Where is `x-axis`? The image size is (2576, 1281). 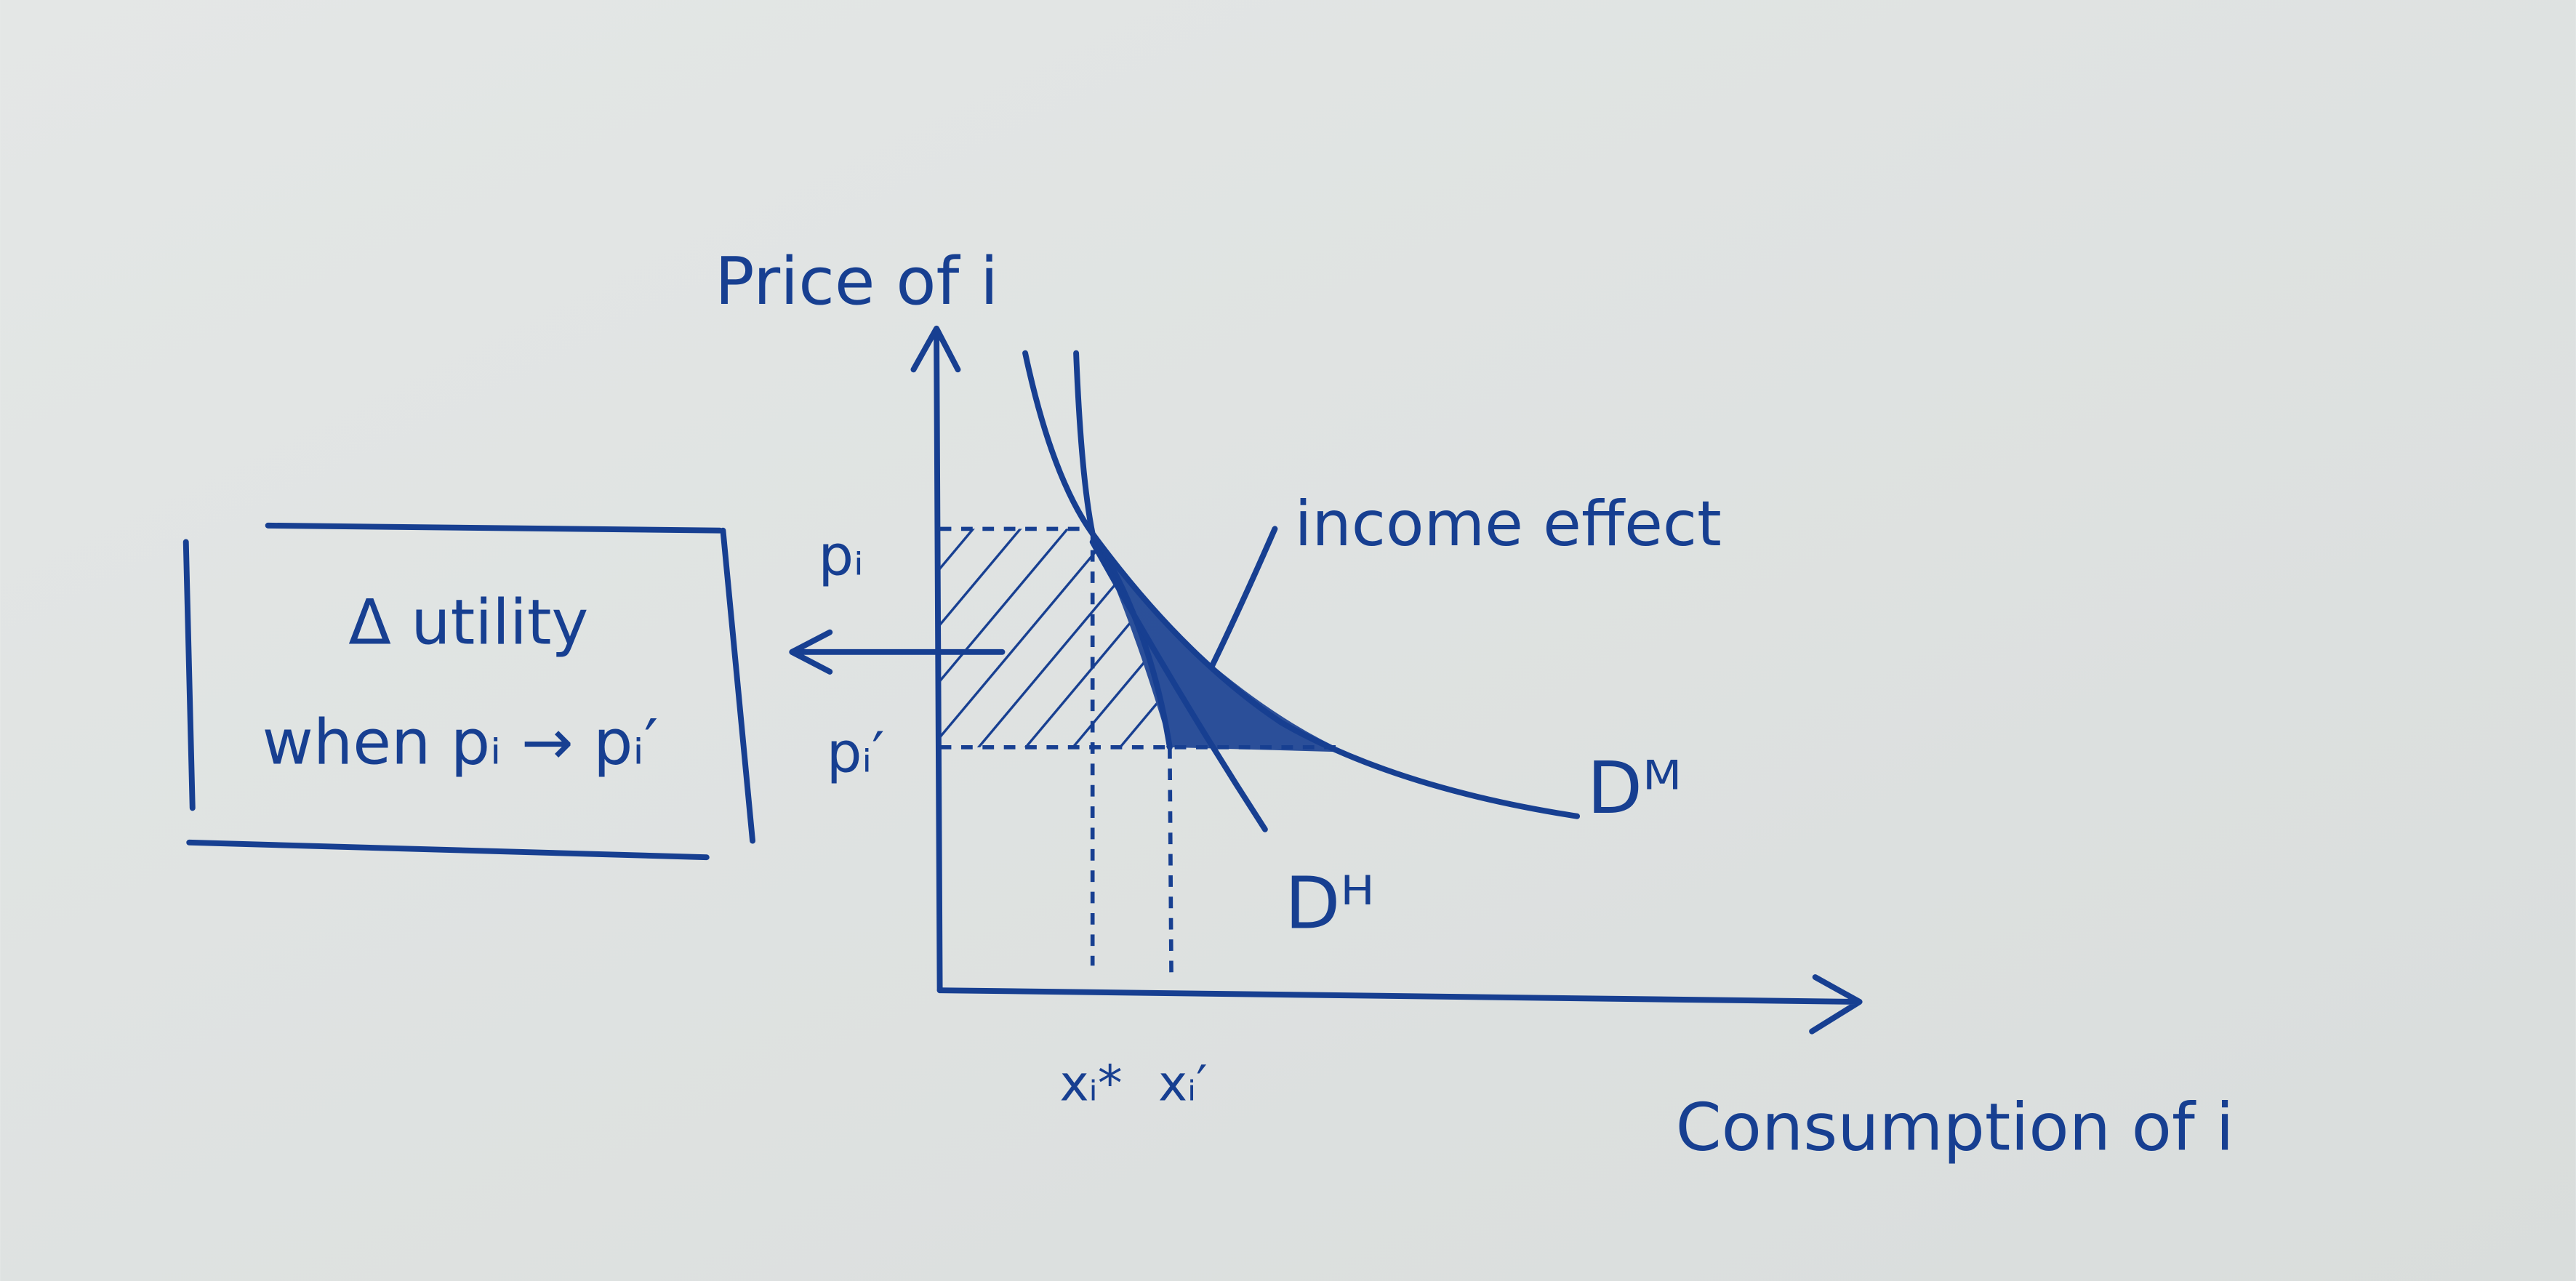
x-axis is located at coordinates (1399, 1004).